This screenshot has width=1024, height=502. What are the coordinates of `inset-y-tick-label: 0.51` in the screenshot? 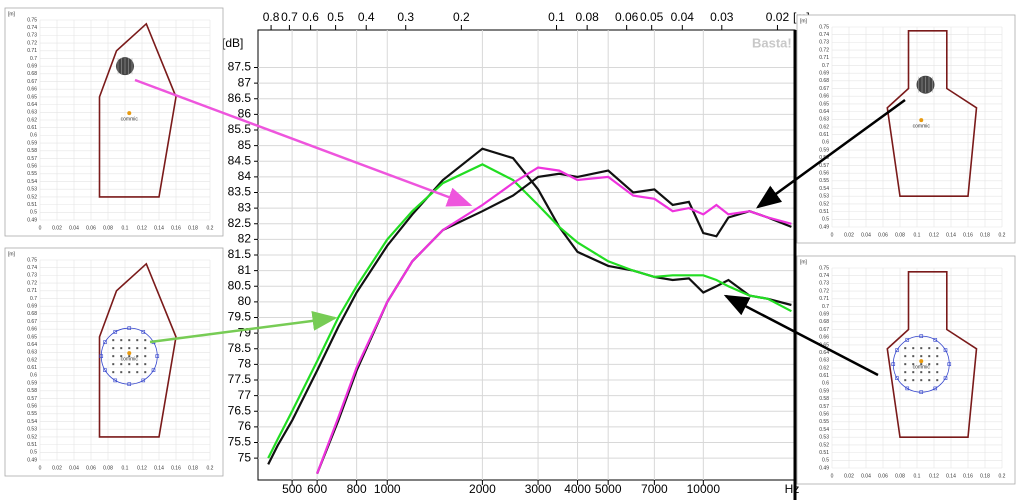 It's located at (32, 205).